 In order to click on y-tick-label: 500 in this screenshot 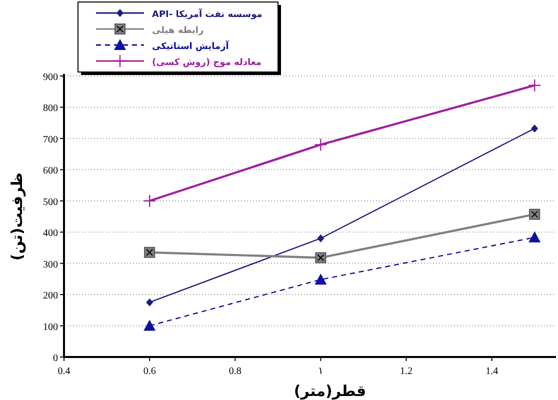, I will do `click(50, 202)`.